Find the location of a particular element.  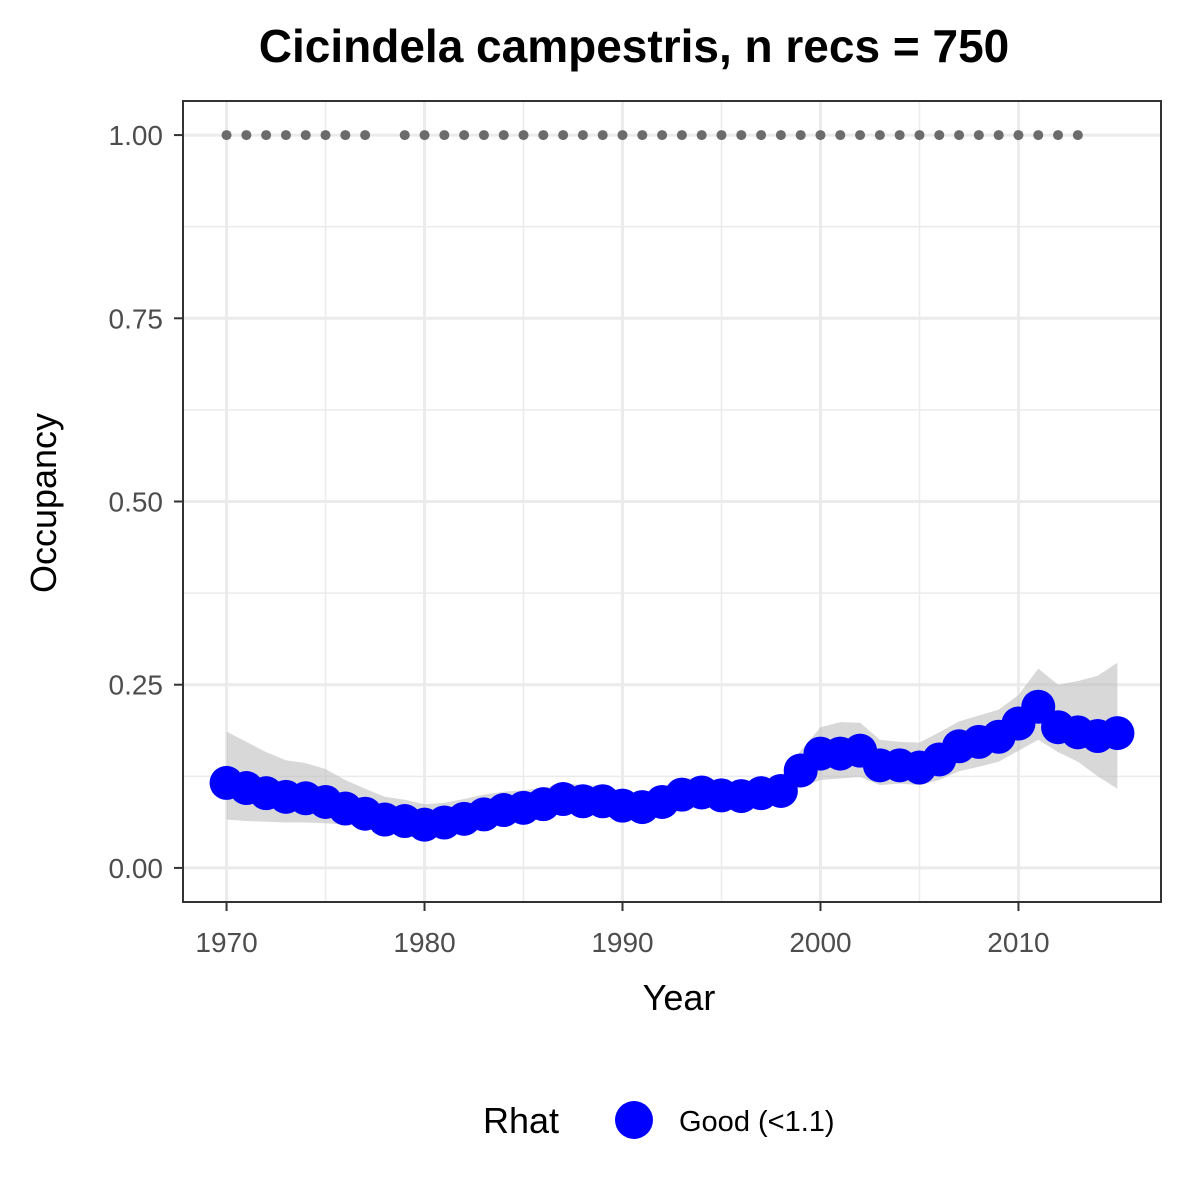

y-tick-label: 1.00 is located at coordinates (136, 135).